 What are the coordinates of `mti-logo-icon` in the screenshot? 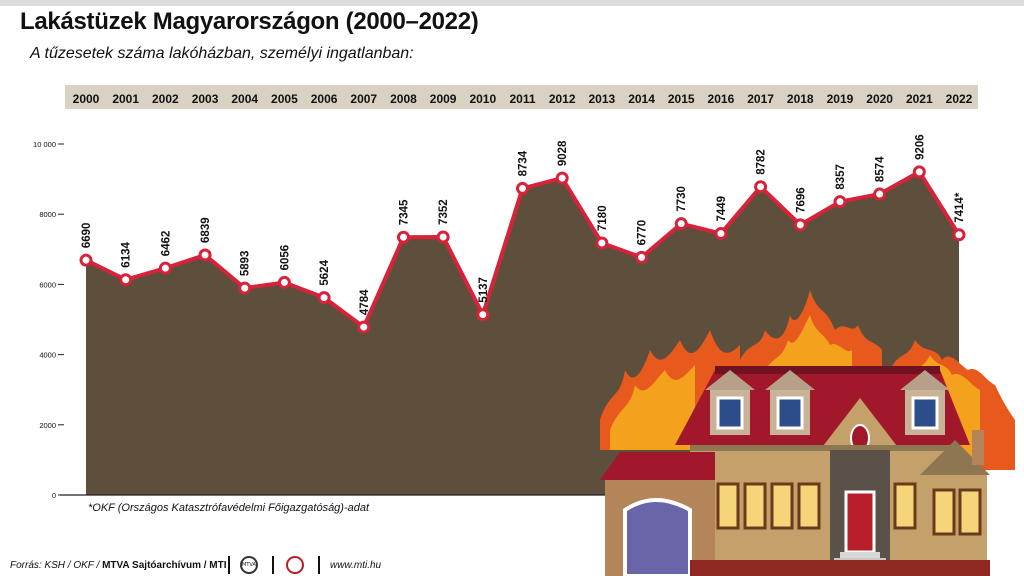 It's located at (295, 565).